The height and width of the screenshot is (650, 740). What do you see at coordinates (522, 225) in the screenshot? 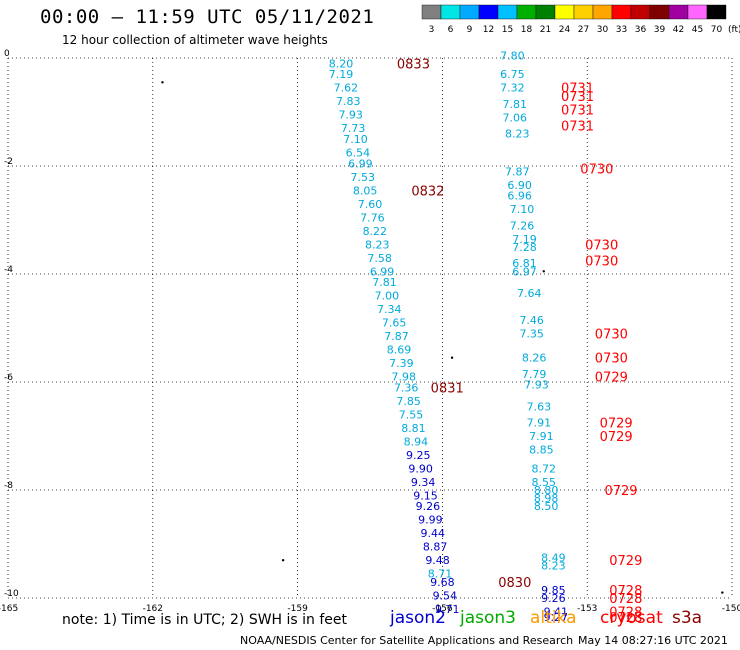
I see `swh-value-label: 7.26` at bounding box center [522, 225].